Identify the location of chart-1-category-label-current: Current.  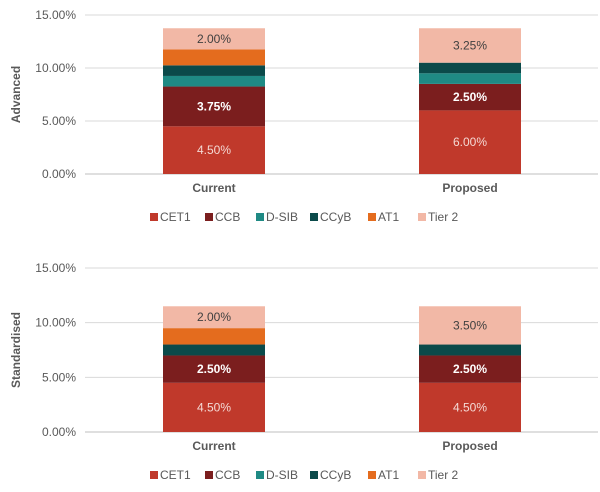
(213, 188).